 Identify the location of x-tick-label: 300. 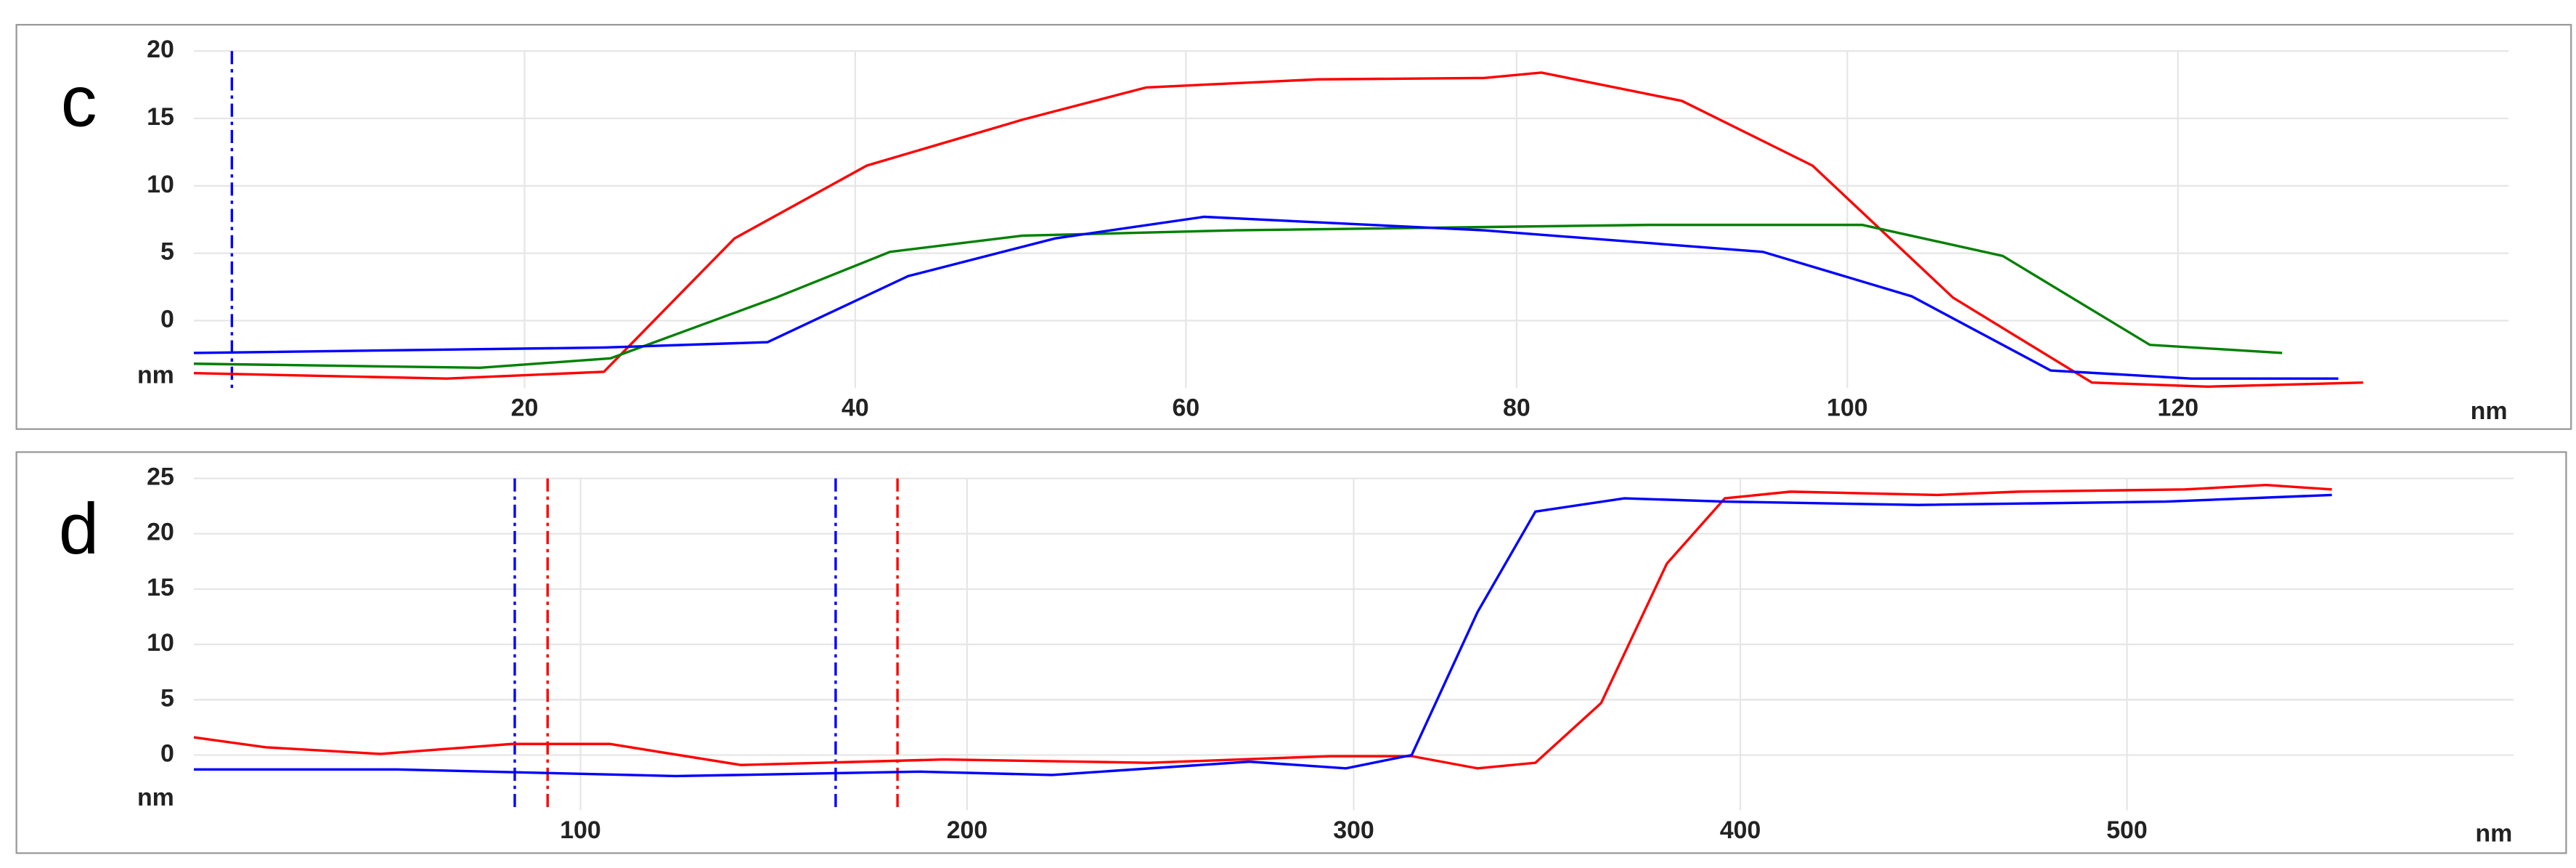
(1353, 830).